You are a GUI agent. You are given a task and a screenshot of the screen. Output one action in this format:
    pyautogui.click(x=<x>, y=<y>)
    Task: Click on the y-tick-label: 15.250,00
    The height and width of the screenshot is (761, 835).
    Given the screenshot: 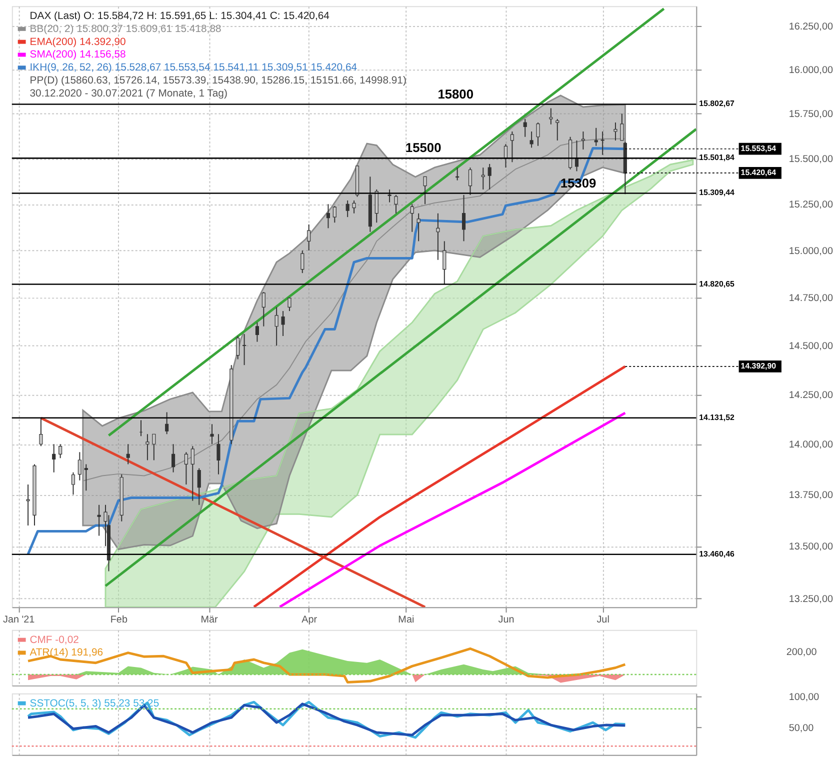 What is the action you would take?
    pyautogui.click(x=811, y=205)
    